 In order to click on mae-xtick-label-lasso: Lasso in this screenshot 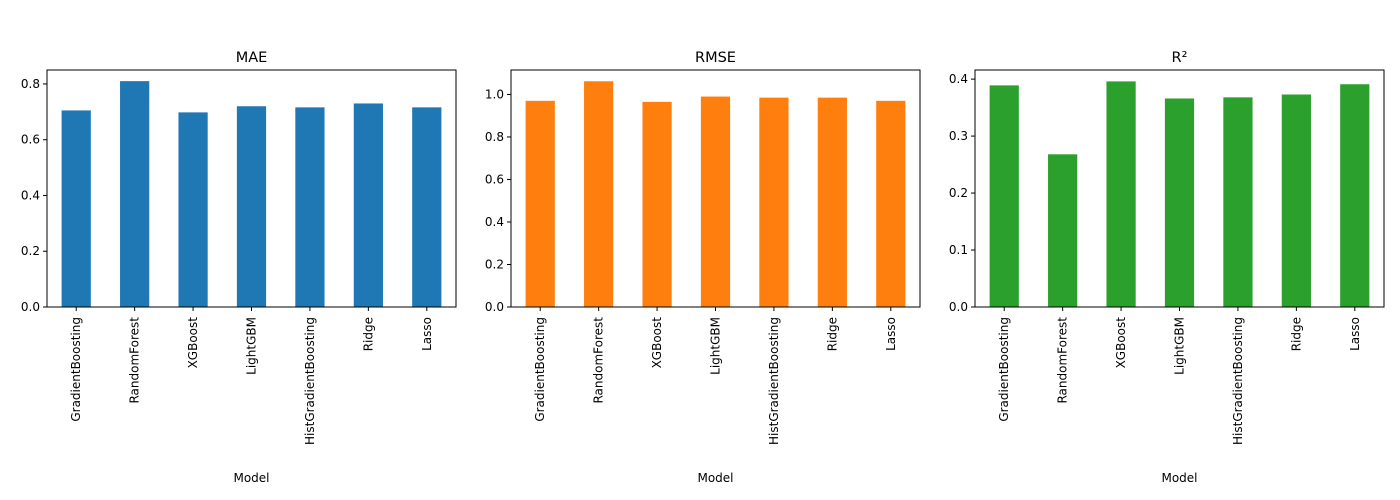, I will do `click(427, 334)`.